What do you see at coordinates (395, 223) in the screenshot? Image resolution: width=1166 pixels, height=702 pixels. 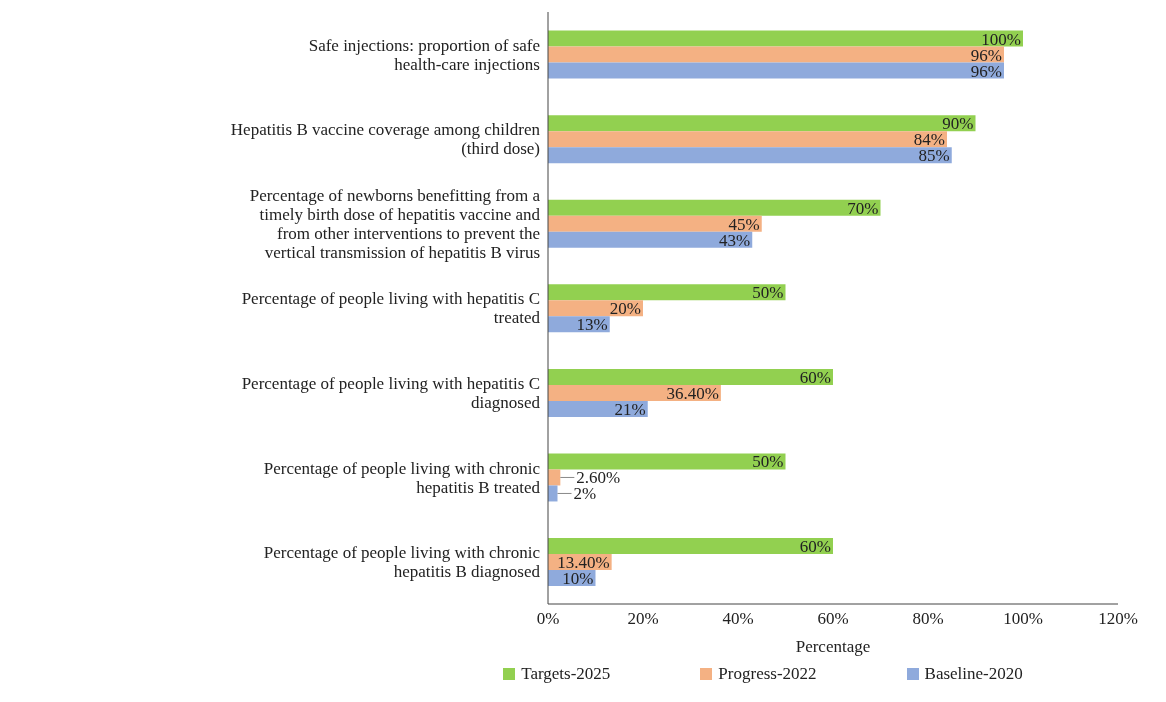 I see `y-tick-label: Percentage of newborns benefitting from a timely birth dose of hepatitis vaccine and from other interventions to prevent the vertical transmission of hepatitis B virus` at bounding box center [395, 223].